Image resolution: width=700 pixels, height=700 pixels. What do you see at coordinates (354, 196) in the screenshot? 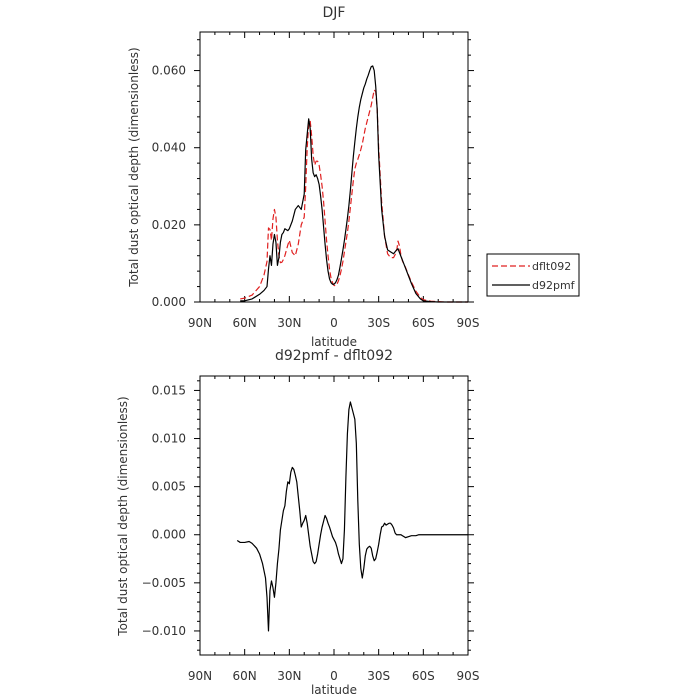
I see `series-line-dflt092` at bounding box center [354, 196].